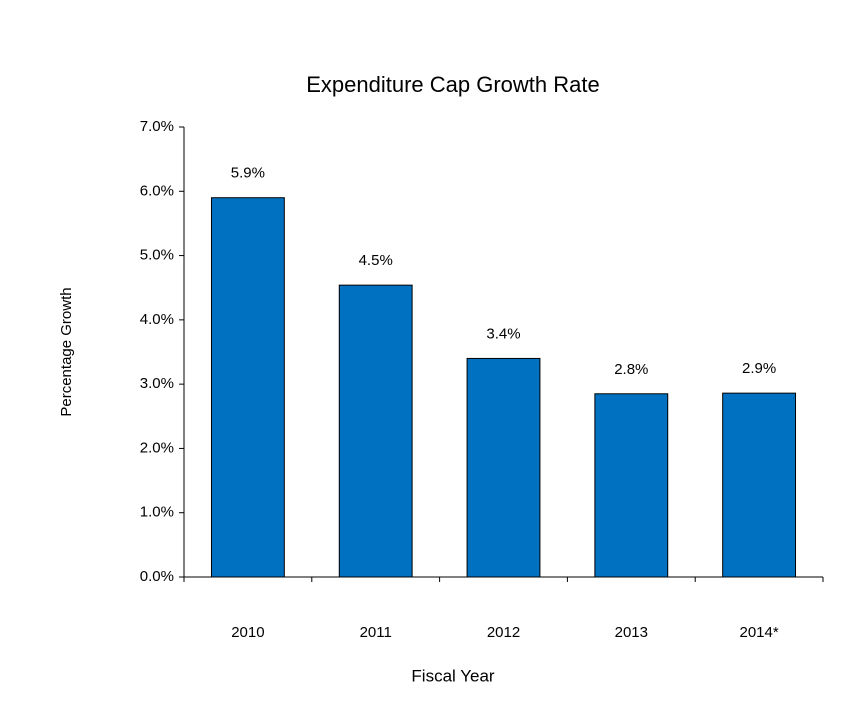 This screenshot has height=717, width=841. Describe the element at coordinates (157, 447) in the screenshot. I see `y-tick-label: 2.0%` at that location.